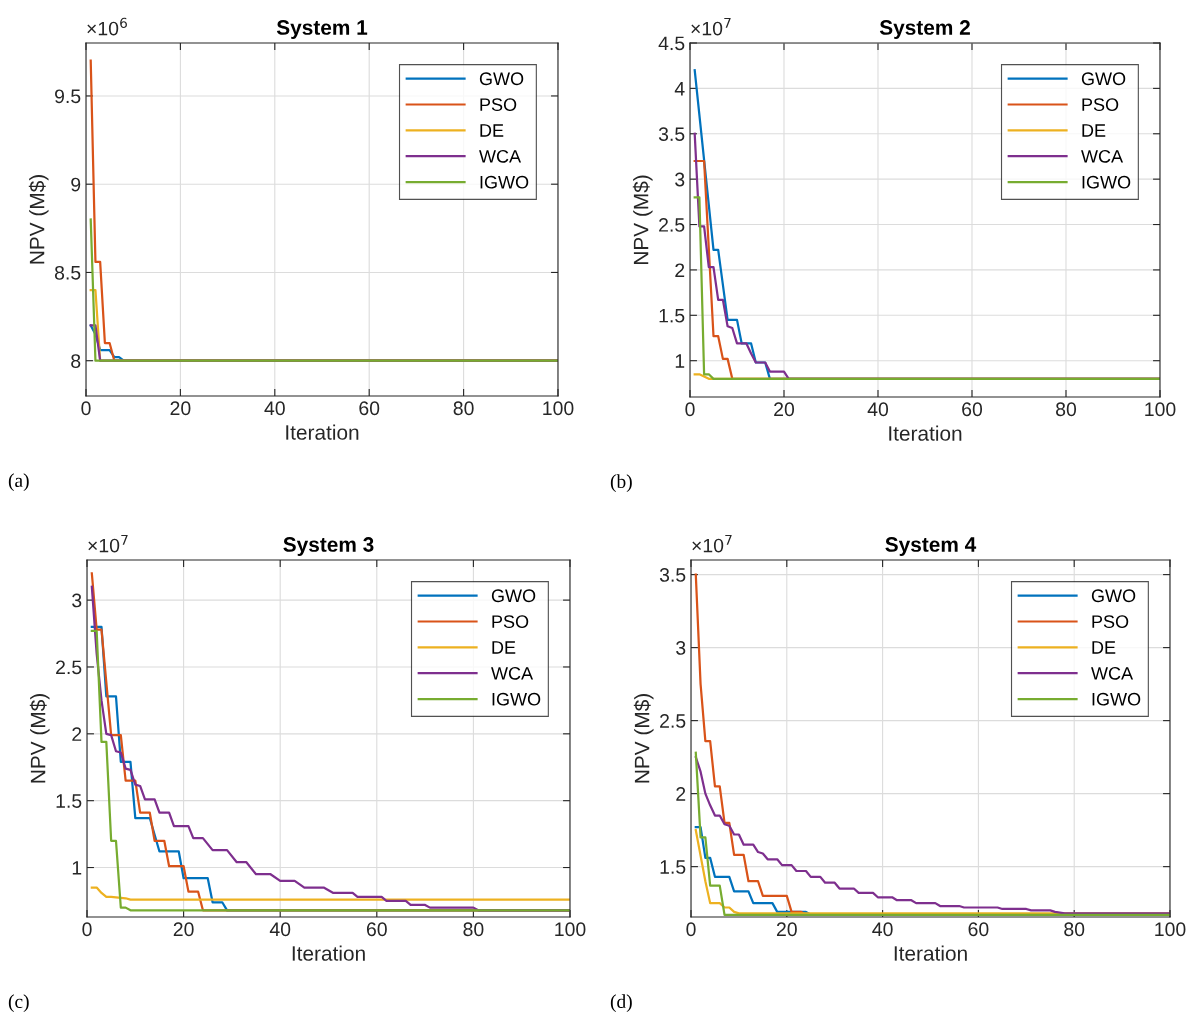 This screenshot has height=1017, width=1190. Describe the element at coordinates (18, 1003) in the screenshot. I see `text: (c)` at that location.